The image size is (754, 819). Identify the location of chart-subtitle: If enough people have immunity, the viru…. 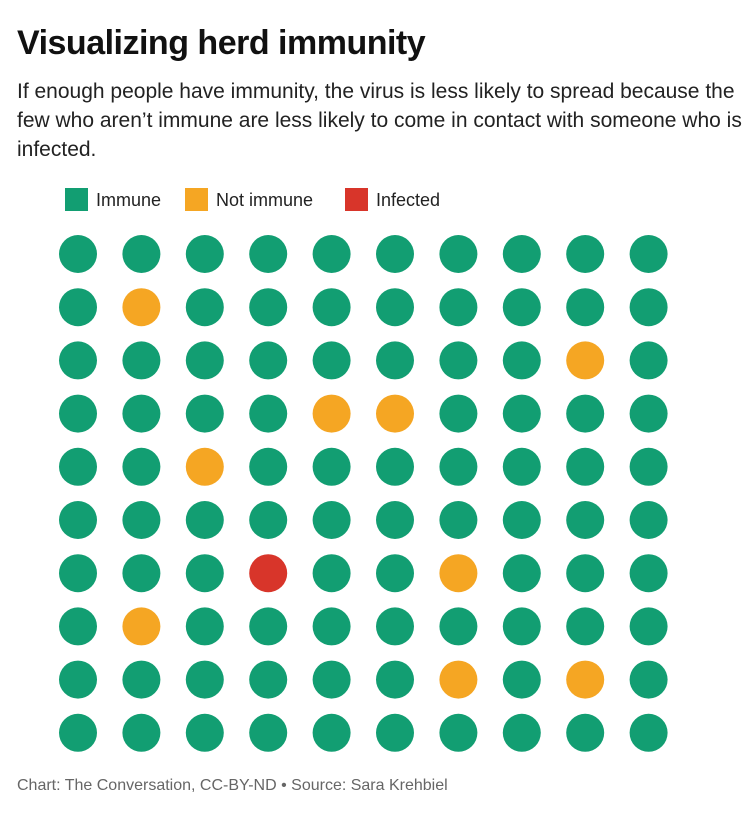
(379, 120).